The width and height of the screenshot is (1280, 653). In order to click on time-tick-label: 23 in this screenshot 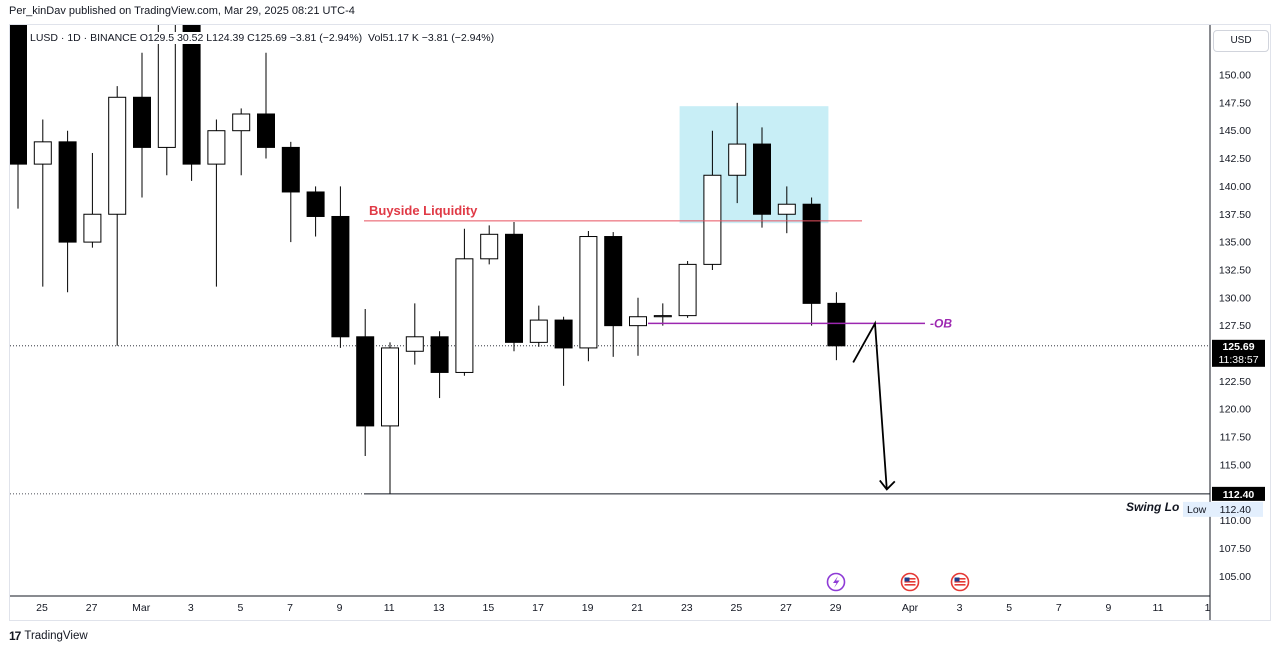, I will do `click(687, 608)`.